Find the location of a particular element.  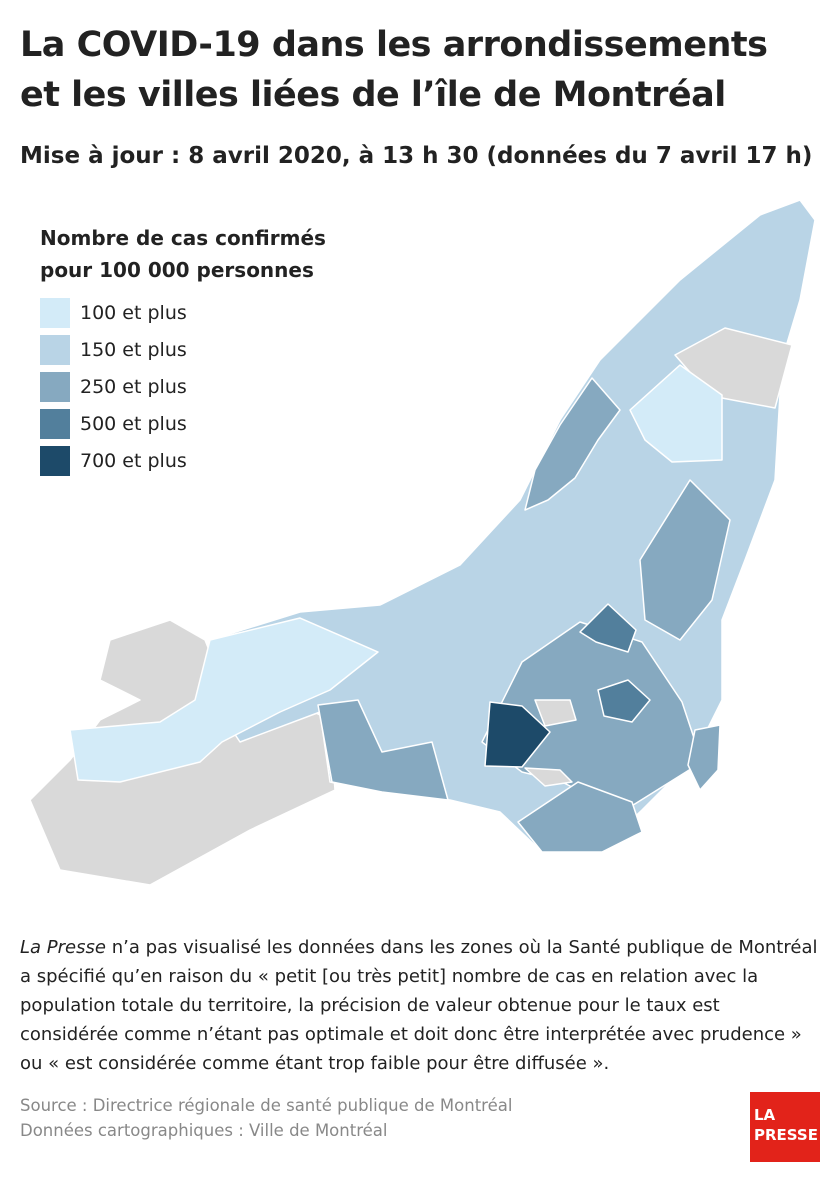

legend-label: 250 et plus is located at coordinates (133, 387).